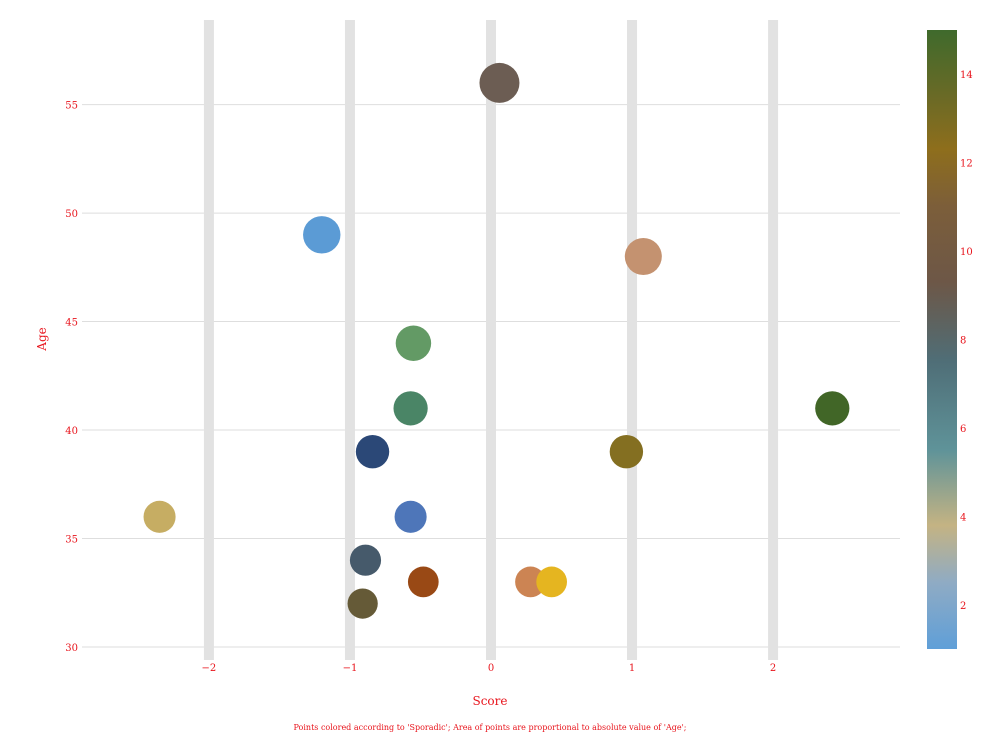  Describe the element at coordinates (963, 606) in the screenshot. I see `colorbar-tick-label: 2` at that location.